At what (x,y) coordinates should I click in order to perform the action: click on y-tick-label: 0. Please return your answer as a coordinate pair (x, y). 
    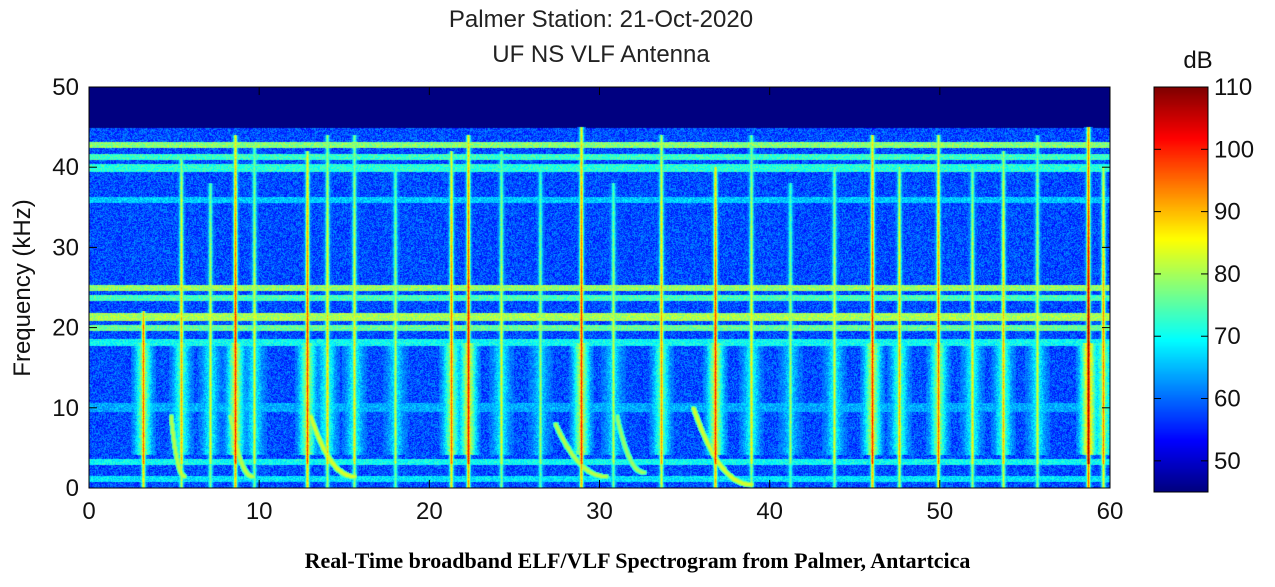
    Looking at the image, I should click on (72, 488).